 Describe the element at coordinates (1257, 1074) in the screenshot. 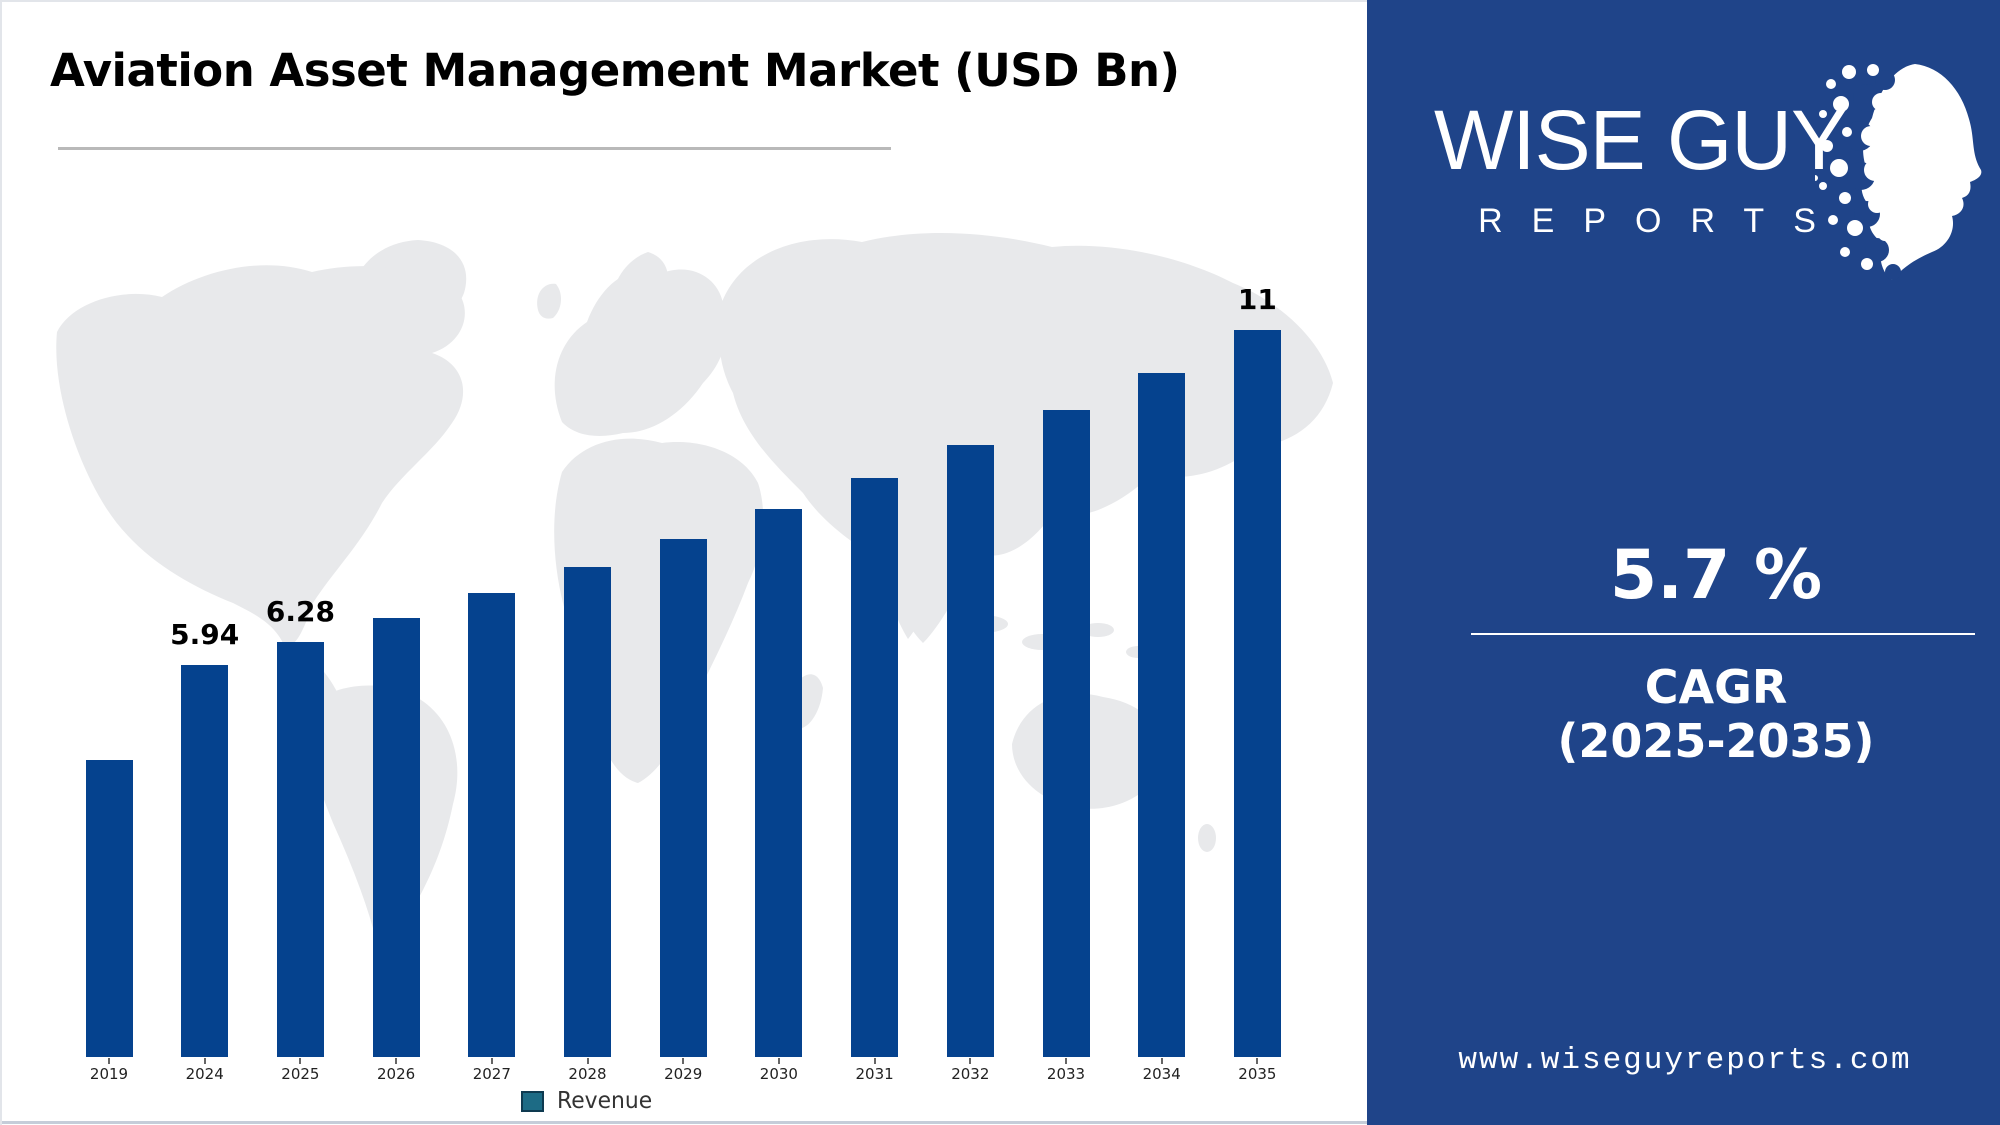

I see `x-axis-label-2035: 2035` at that location.